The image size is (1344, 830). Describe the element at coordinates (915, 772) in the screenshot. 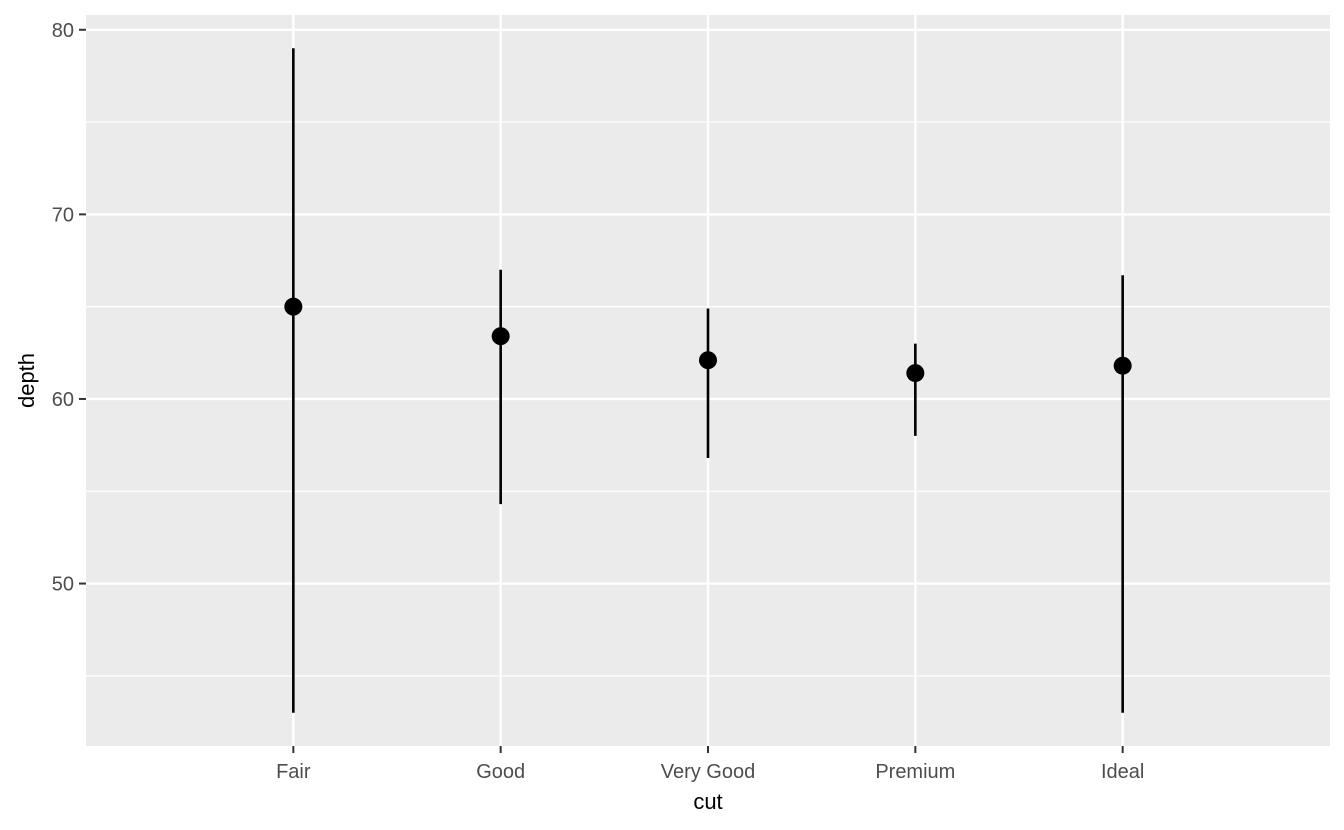

I see `x-tick-label-premium: Premium` at that location.